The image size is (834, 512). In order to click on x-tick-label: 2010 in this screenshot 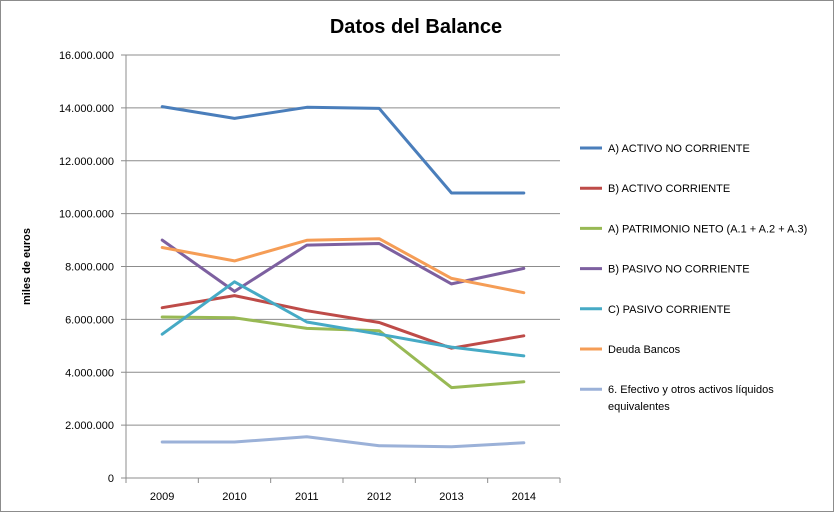, I will do `click(234, 497)`.